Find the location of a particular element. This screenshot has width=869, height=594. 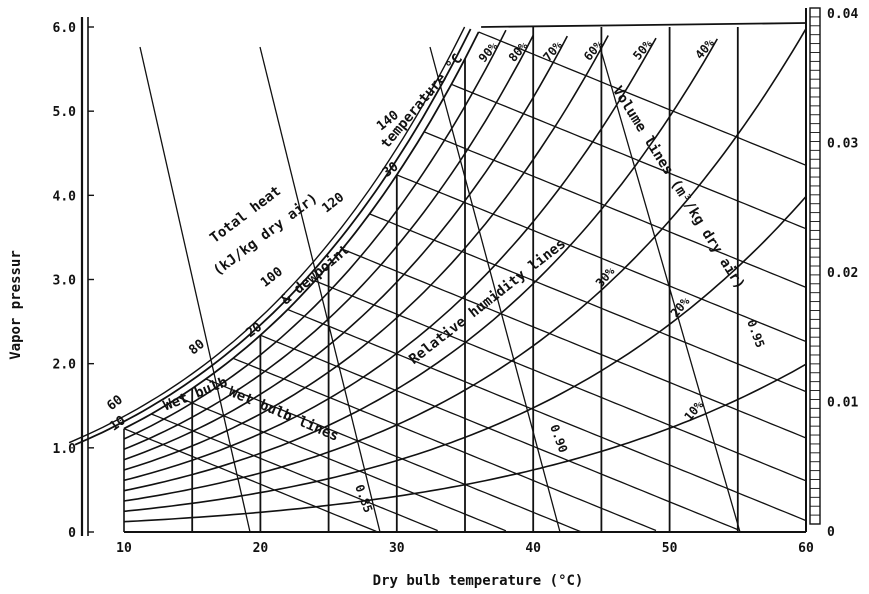

wet-bulb-label: Wet bulb is located at coordinates (195, 394).